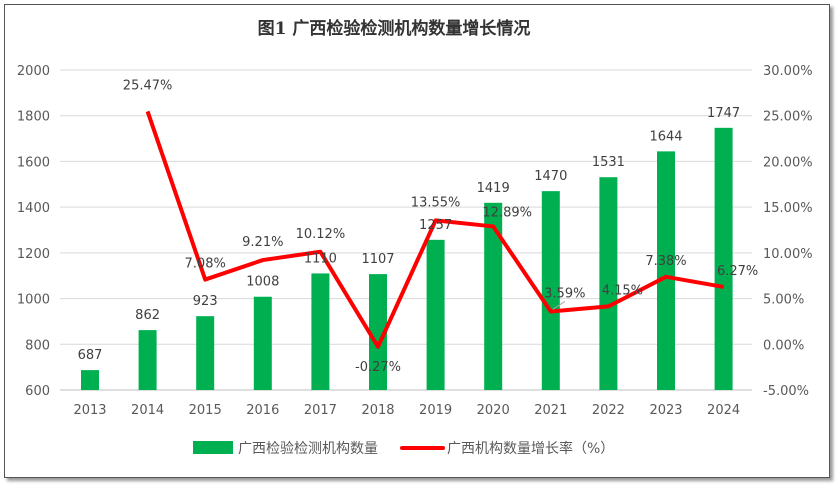 This screenshot has height=488, width=837. What do you see at coordinates (147, 410) in the screenshot?
I see `x-tick-label: 2014` at bounding box center [147, 410].